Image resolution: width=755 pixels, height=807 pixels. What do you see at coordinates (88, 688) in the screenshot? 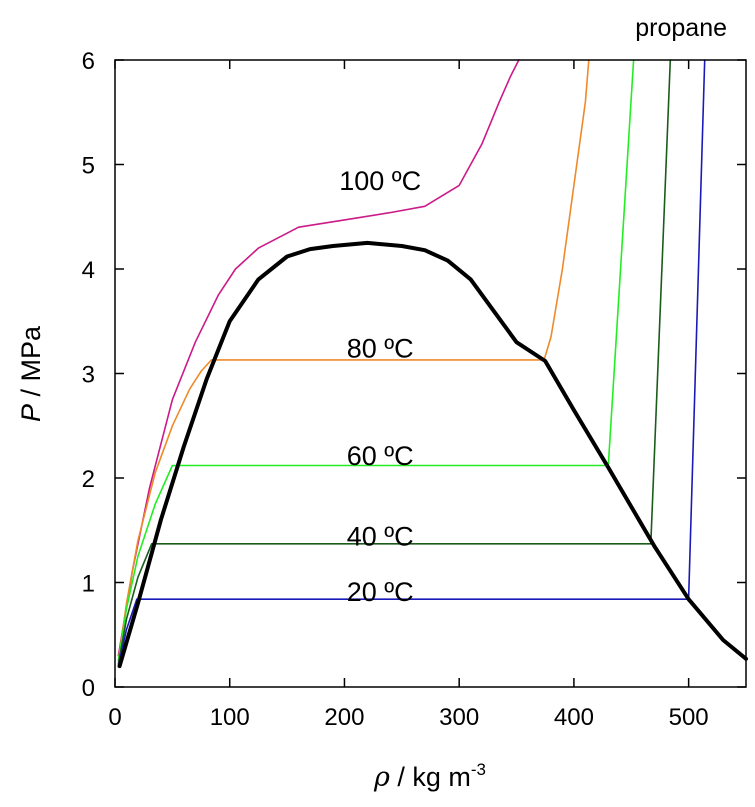
I see `y-tick-label: 0` at bounding box center [88, 688].